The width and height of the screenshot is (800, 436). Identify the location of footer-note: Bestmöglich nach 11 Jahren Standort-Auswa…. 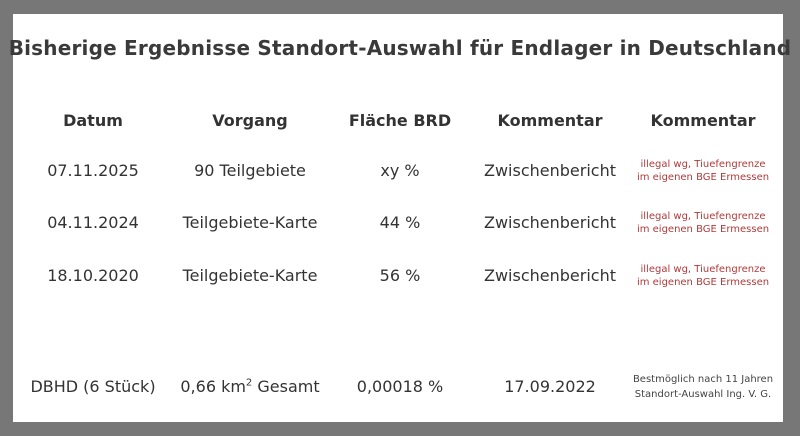
(703, 387).